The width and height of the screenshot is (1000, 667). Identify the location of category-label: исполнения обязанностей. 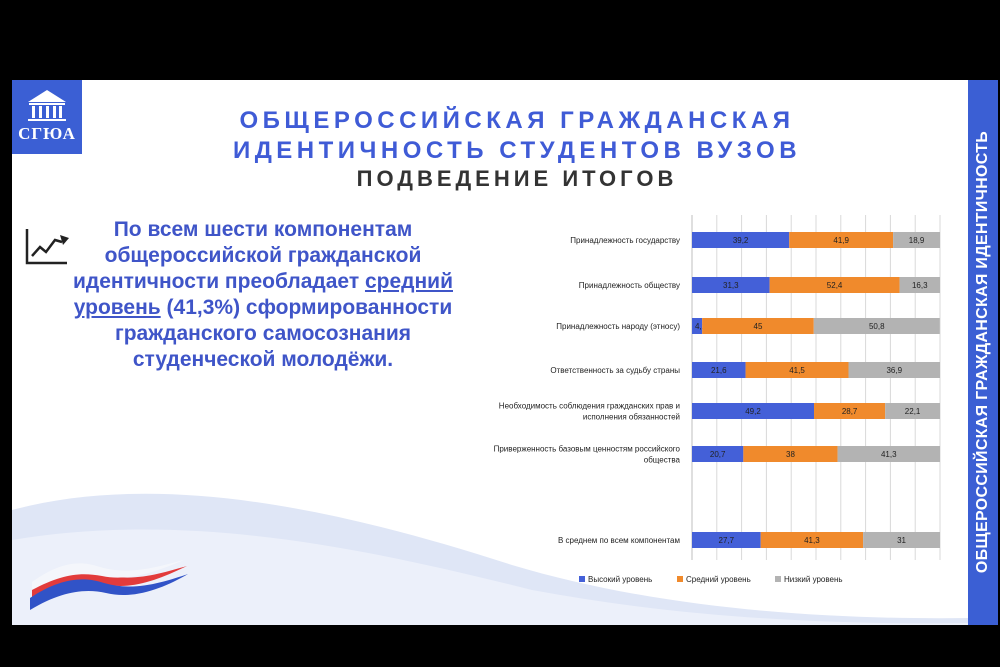
(631, 417).